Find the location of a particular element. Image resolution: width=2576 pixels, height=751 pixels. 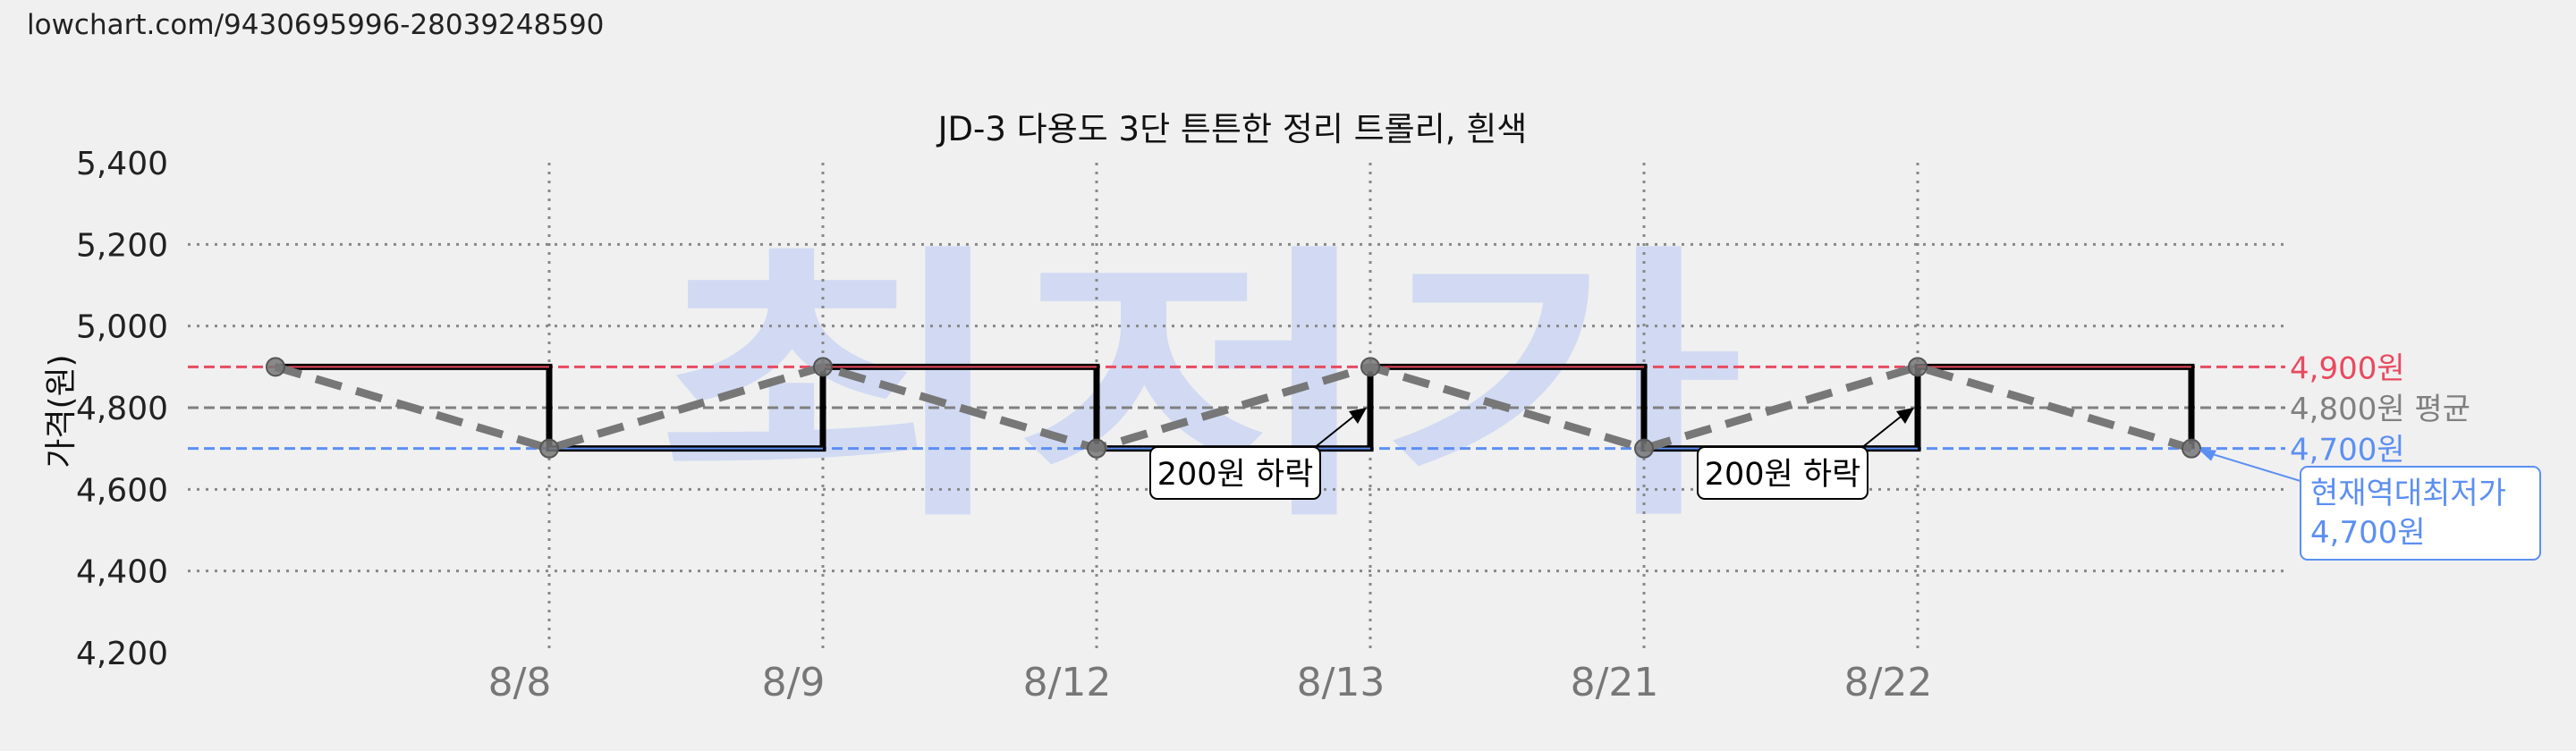

chart-title: JD-3 다용도 3단 튼튼한 정리 트롤리, 흰색 is located at coordinates (1232, 129).